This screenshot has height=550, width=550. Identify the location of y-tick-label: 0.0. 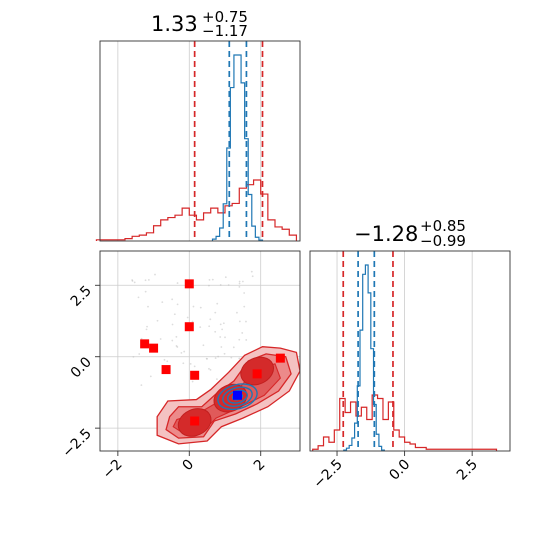
(81, 367).